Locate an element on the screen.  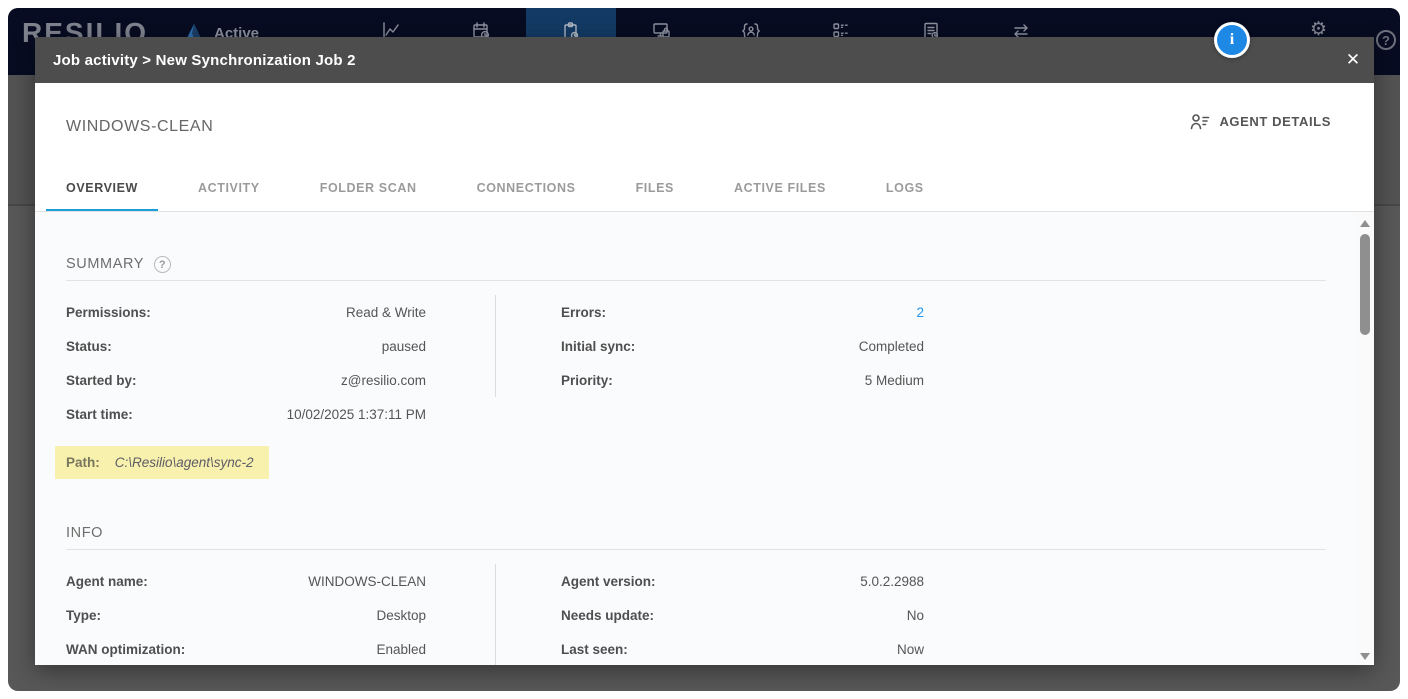
field-row-priority: Priority: 5 Medium is located at coordinates (742, 380).